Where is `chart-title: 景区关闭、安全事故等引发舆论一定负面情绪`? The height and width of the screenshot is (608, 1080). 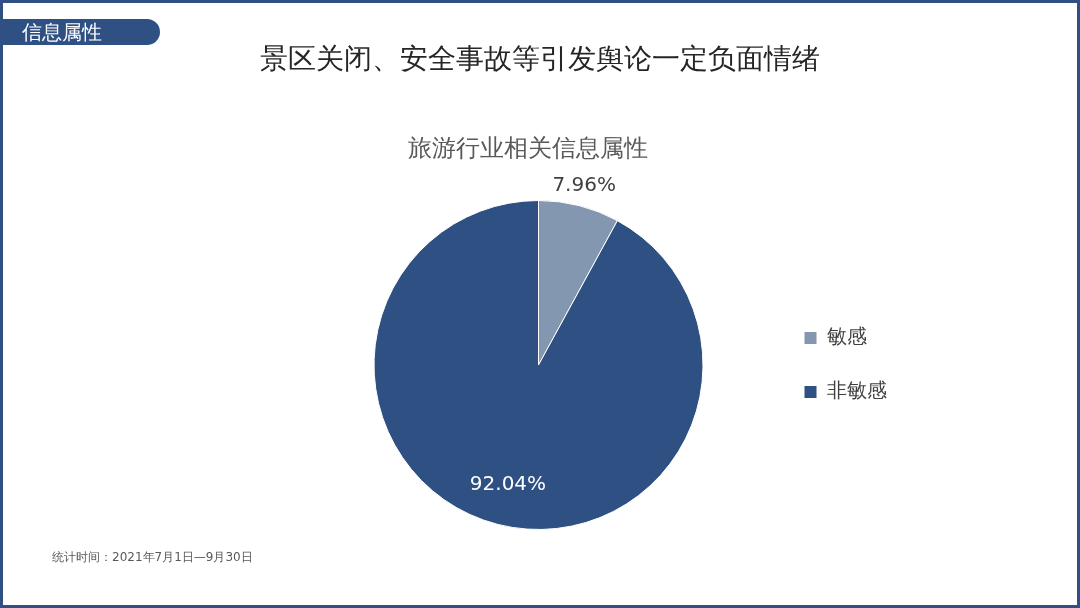
chart-title: 景区关闭、安全事故等引发舆论一定负面情绪 is located at coordinates (540, 58).